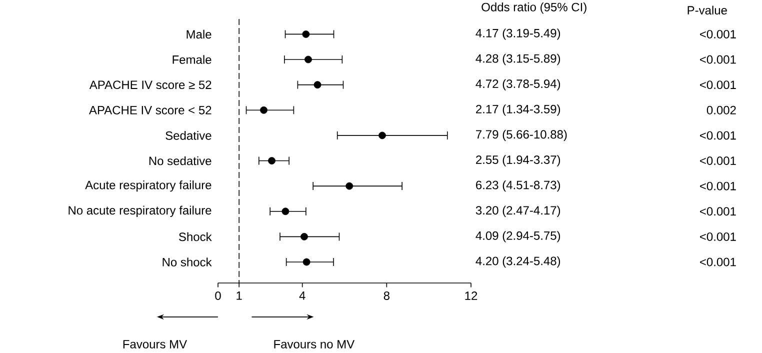 Image resolution: width=762 pixels, height=353 pixels. Describe the element at coordinates (707, 10) in the screenshot. I see `text: P-value` at that location.